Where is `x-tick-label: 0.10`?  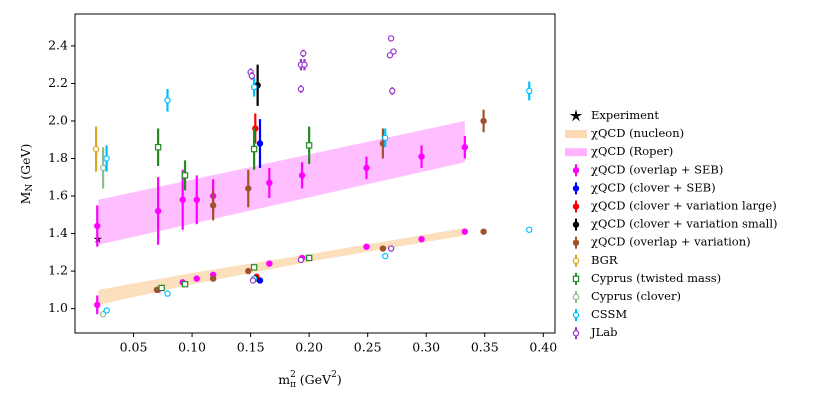
x-tick-label: 0.10 is located at coordinates (192, 347).